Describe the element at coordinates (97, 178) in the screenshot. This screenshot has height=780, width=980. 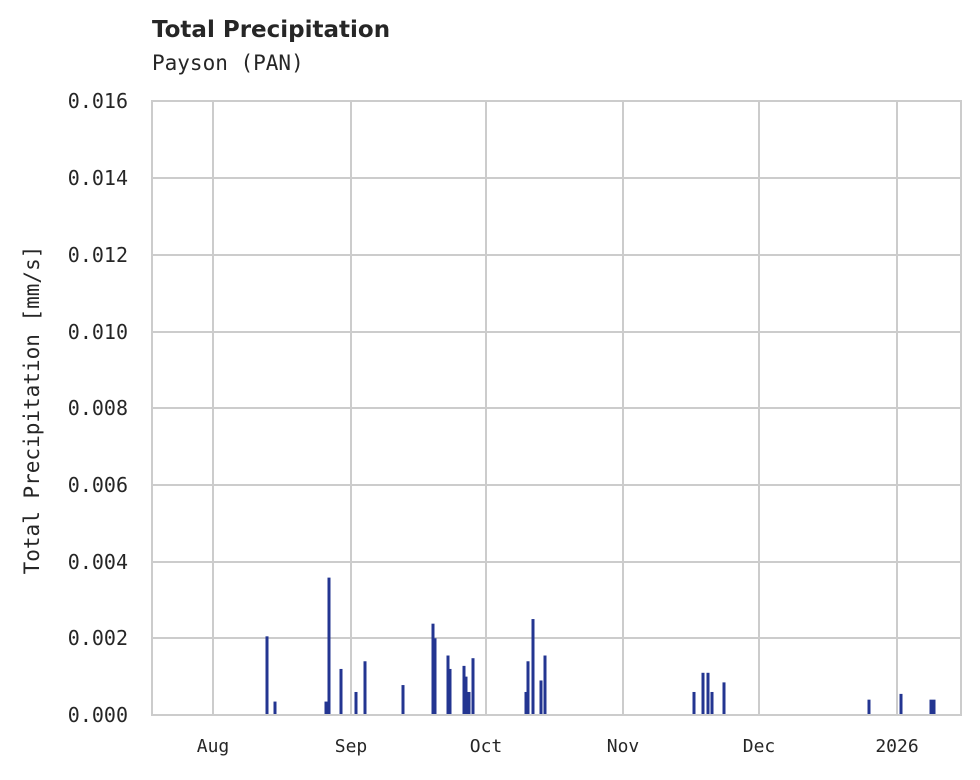
I see `y-tick-label: 0.014` at that location.